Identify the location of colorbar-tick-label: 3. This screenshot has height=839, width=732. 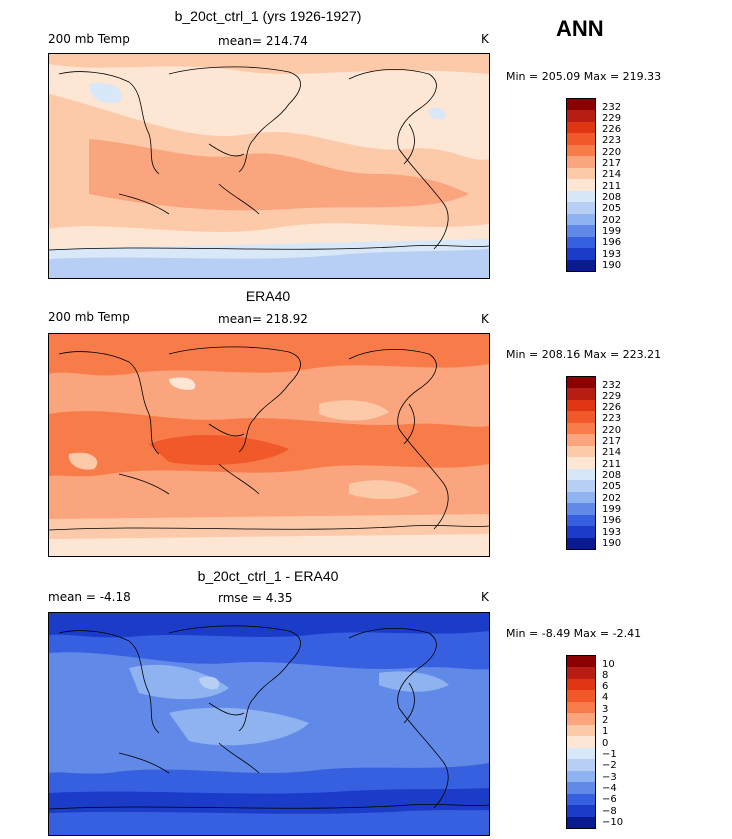
(605, 709).